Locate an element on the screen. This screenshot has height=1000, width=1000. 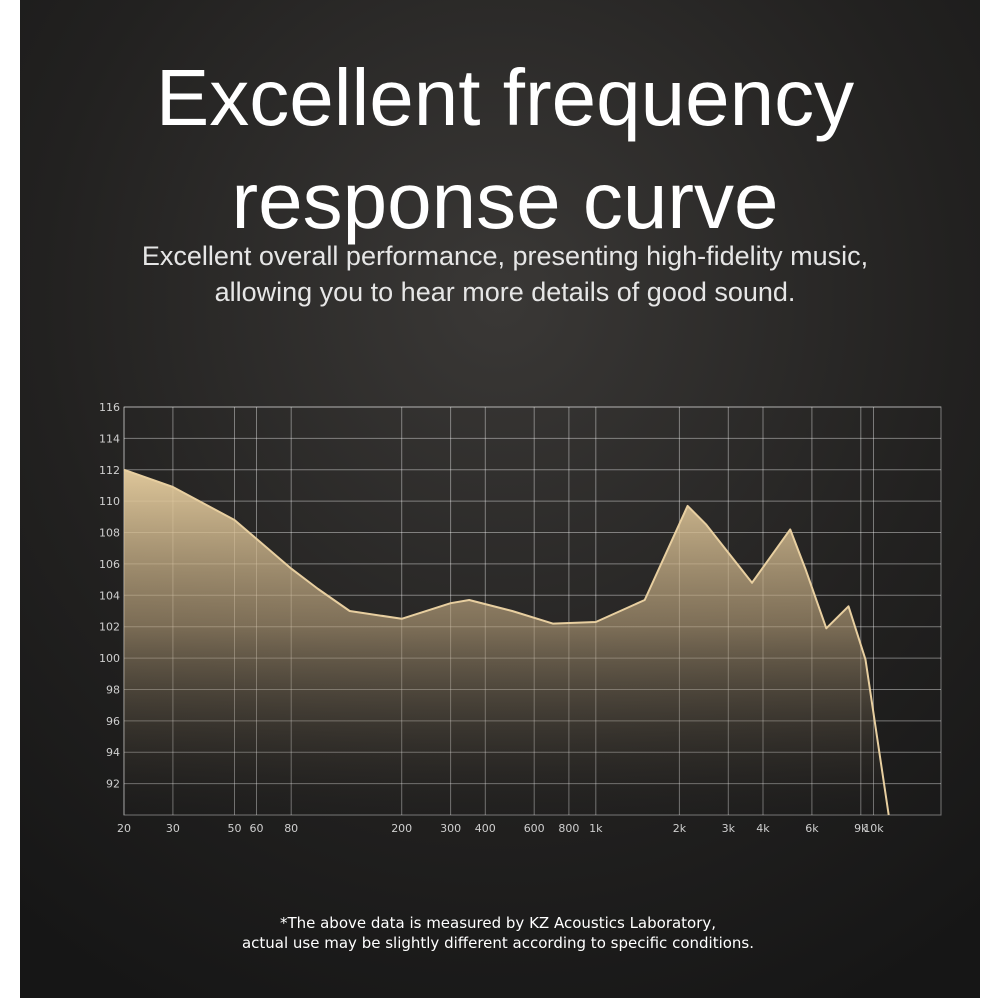
x-tick-label: 600 is located at coordinates (534, 828).